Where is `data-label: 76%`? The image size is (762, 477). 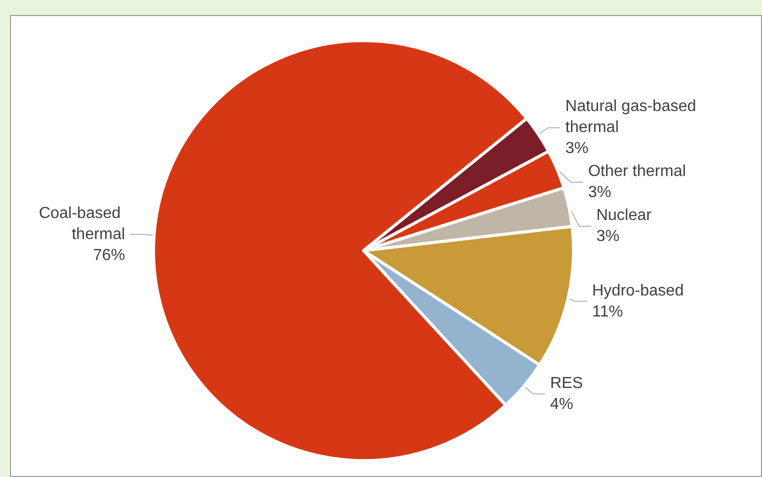 data-label: 76% is located at coordinates (109, 255).